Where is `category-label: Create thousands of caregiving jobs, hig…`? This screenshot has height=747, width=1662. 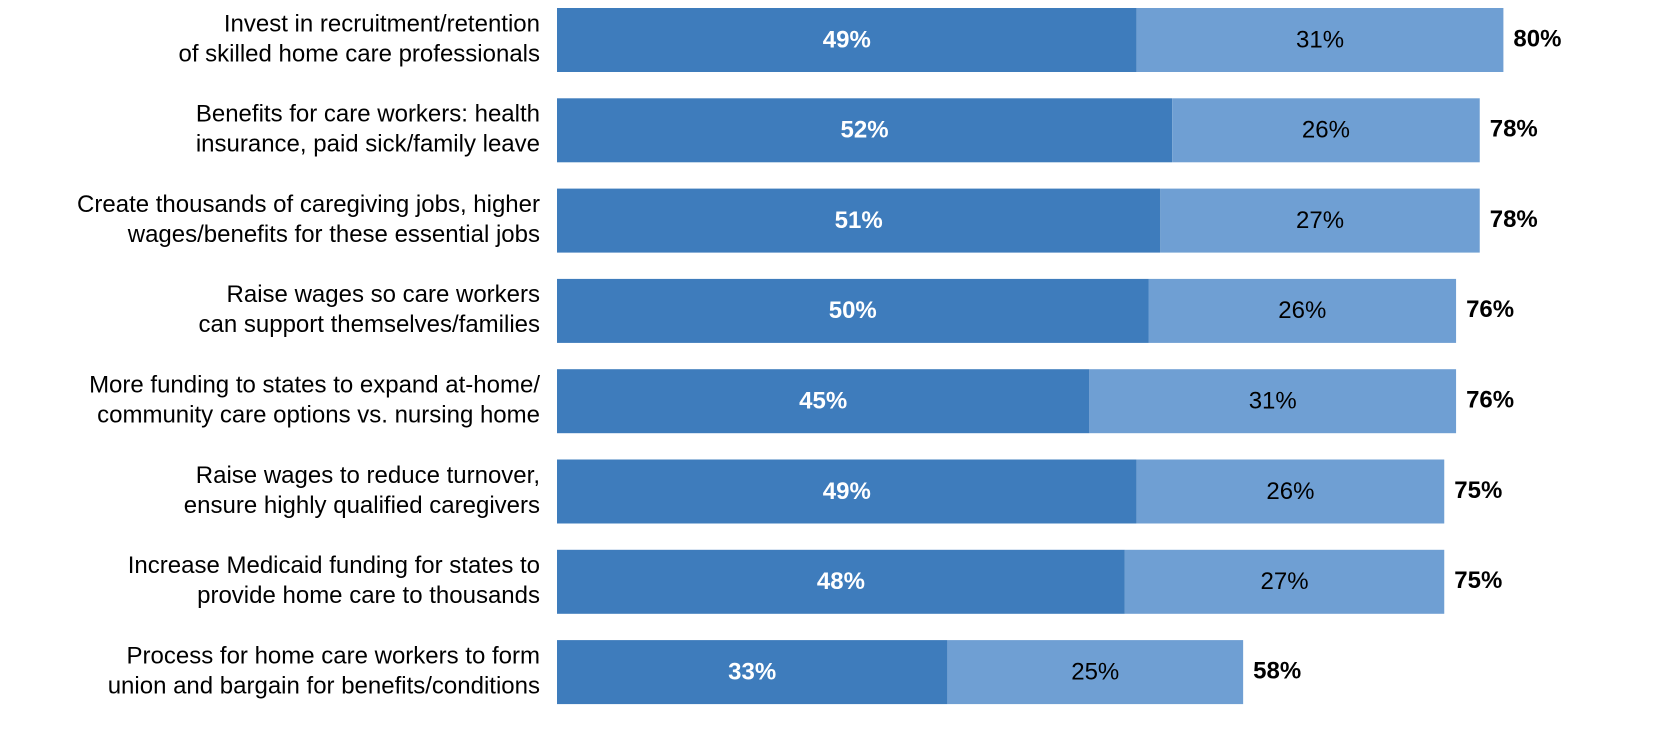
category-label: Create thousands of caregiving jobs, hig… is located at coordinates (308, 204).